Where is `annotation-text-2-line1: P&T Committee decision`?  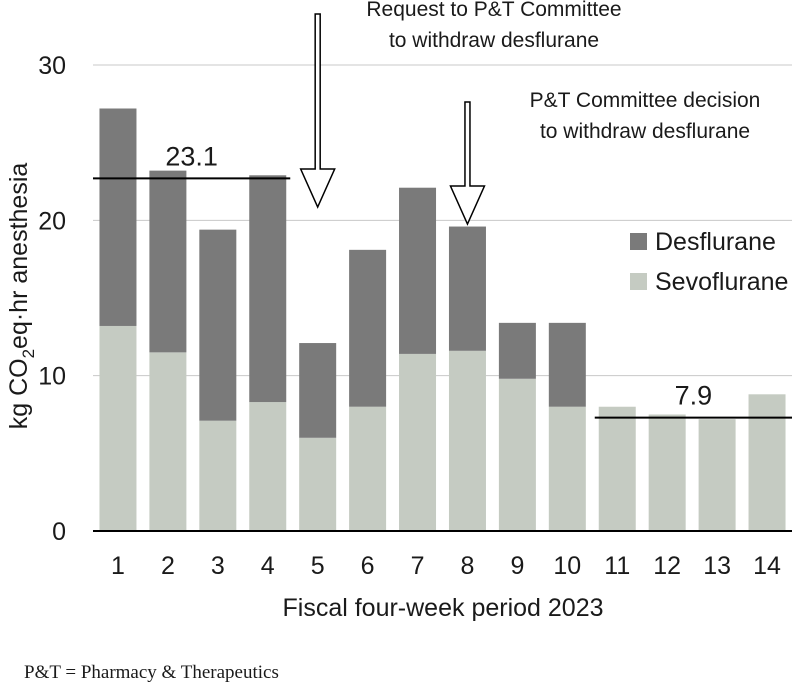
annotation-text-2-line1: P&T Committee decision is located at coordinates (645, 100).